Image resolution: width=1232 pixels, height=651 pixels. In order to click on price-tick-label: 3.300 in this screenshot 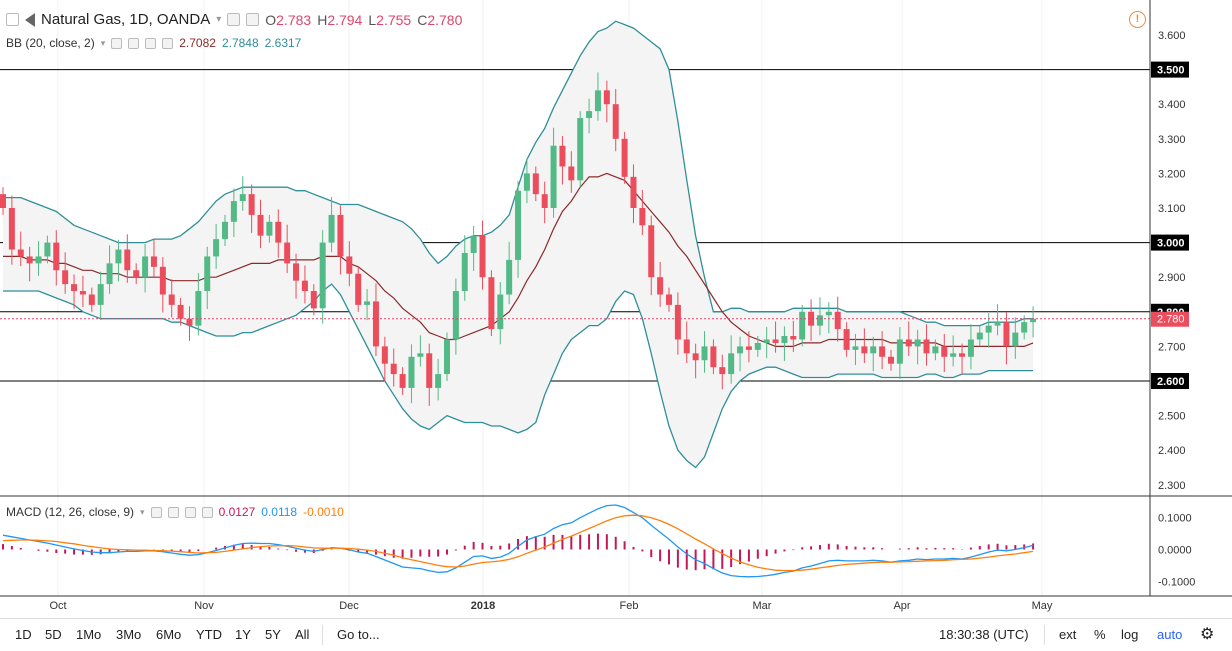, I will do `click(1172, 140)`.